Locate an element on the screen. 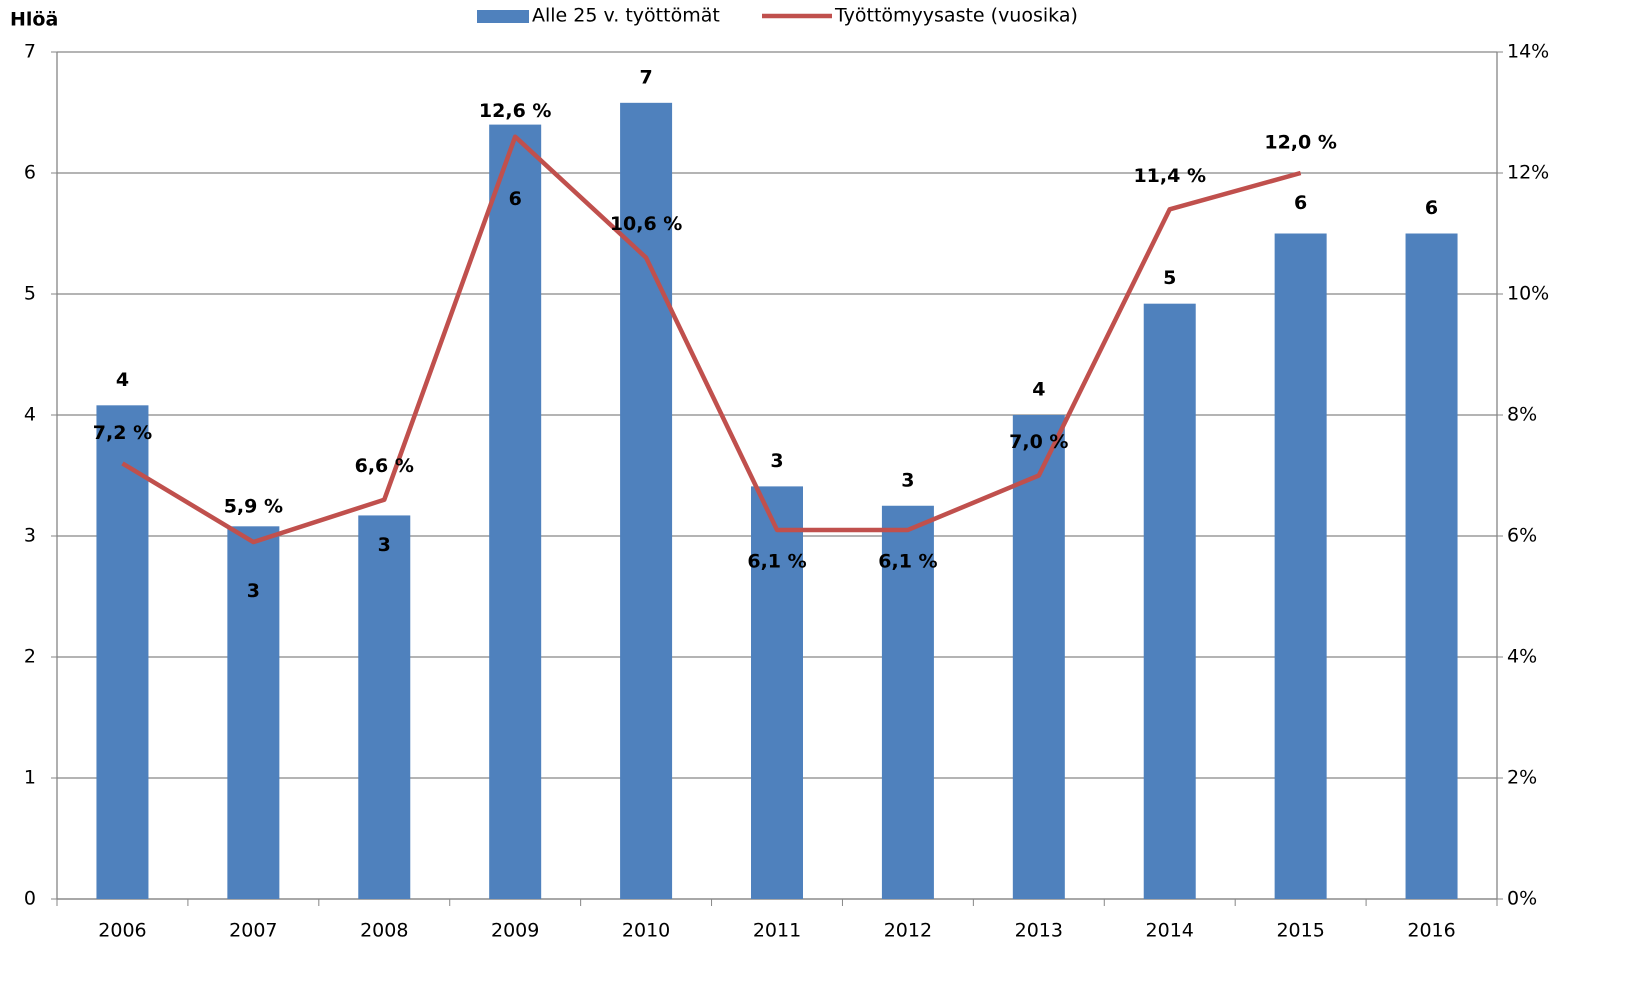 The width and height of the screenshot is (1637, 984). y2-tick-label: 10% is located at coordinates (1528, 294).